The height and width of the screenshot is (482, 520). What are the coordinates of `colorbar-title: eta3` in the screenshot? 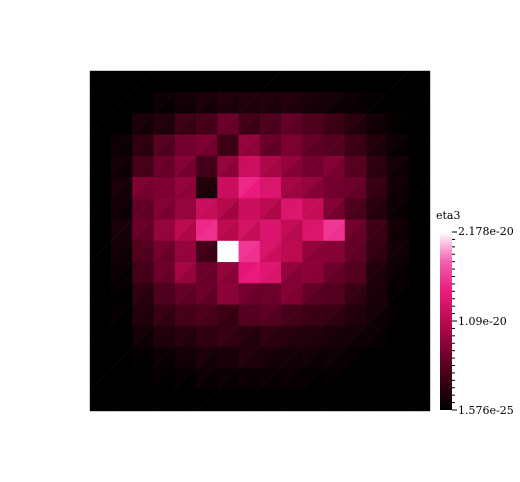 It's located at (448, 215).